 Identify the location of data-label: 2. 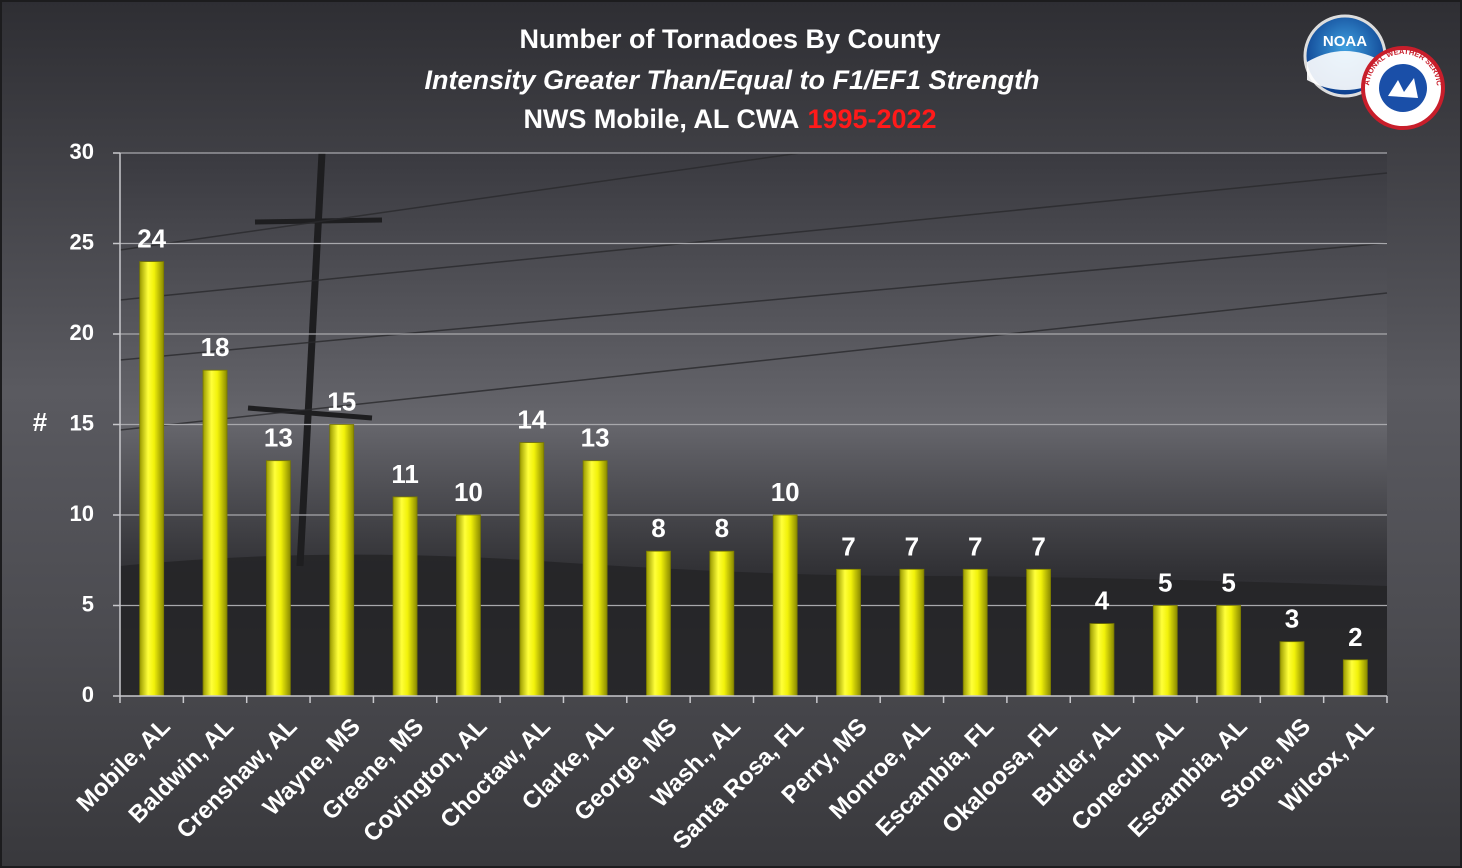
(1355, 637).